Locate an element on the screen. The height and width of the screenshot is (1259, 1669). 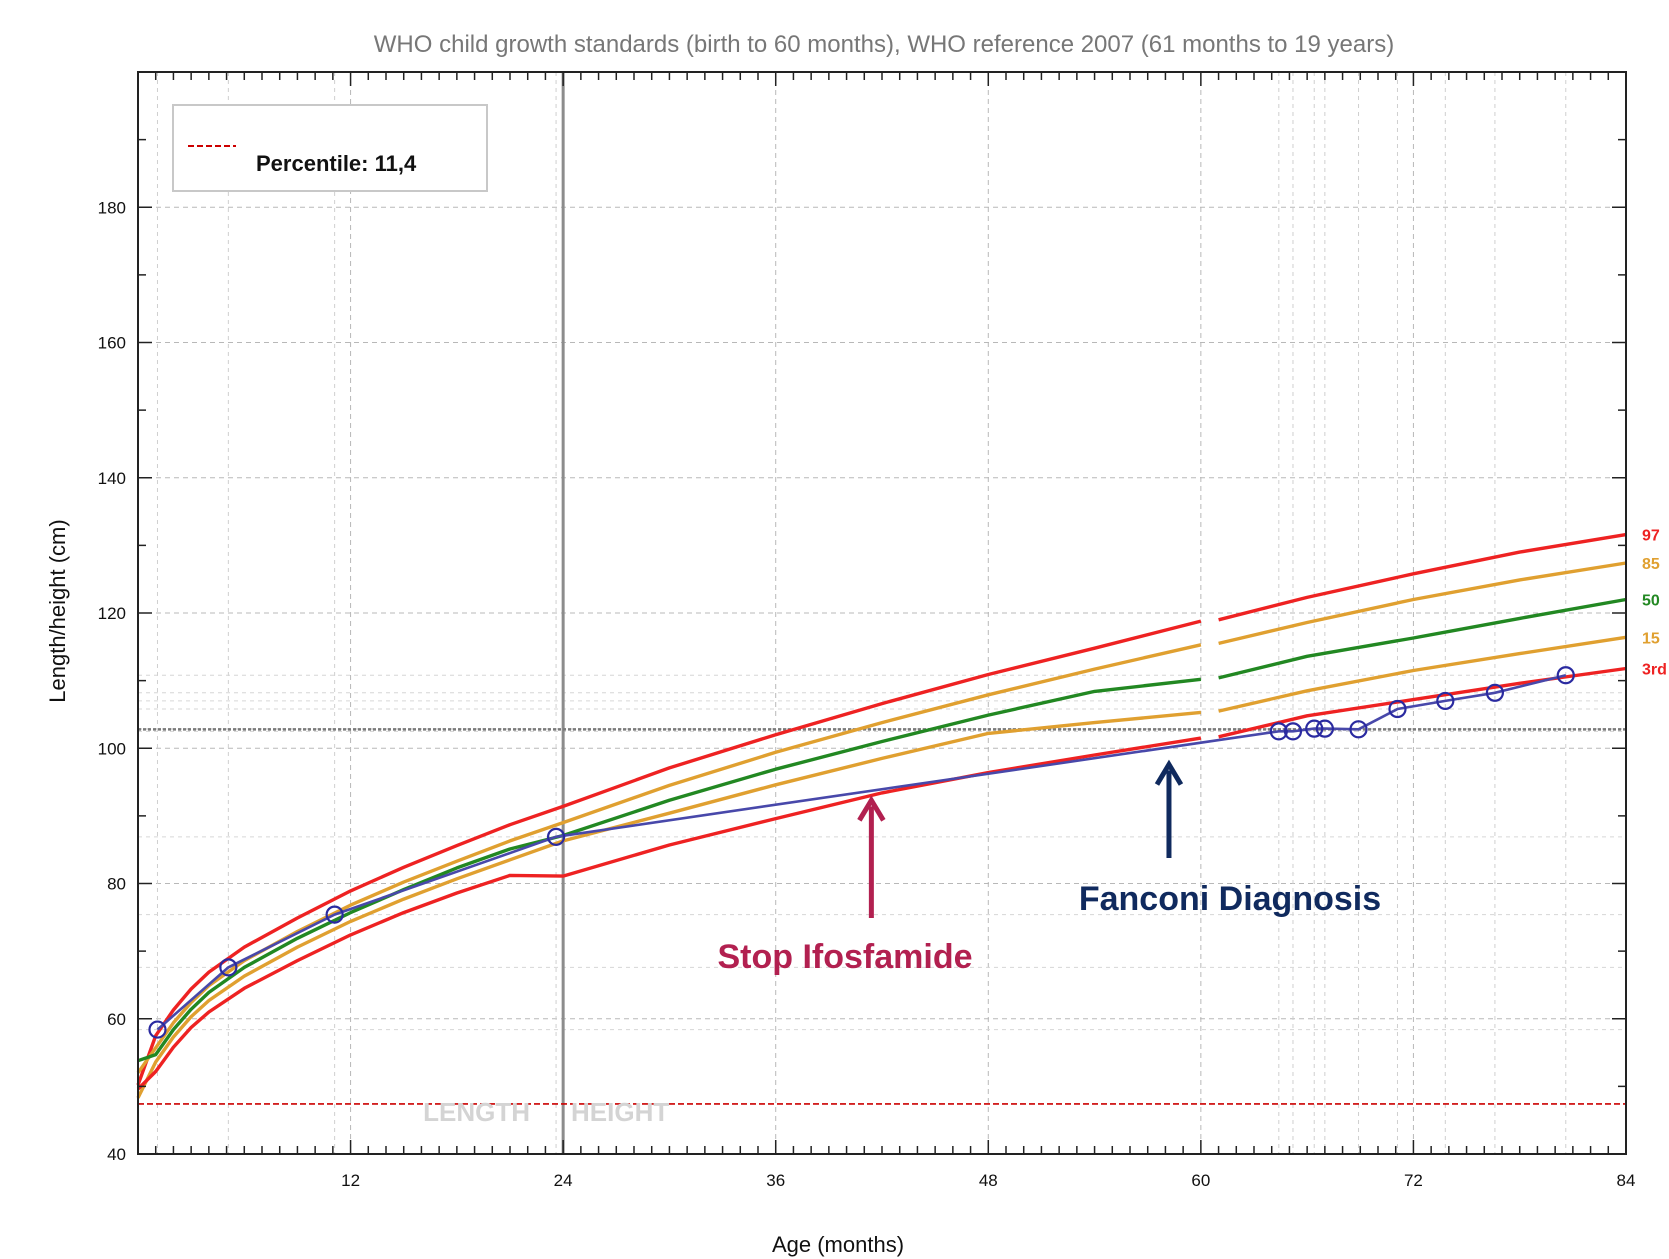
annotation-label: Stop Ifosfamide is located at coordinates (844, 957).